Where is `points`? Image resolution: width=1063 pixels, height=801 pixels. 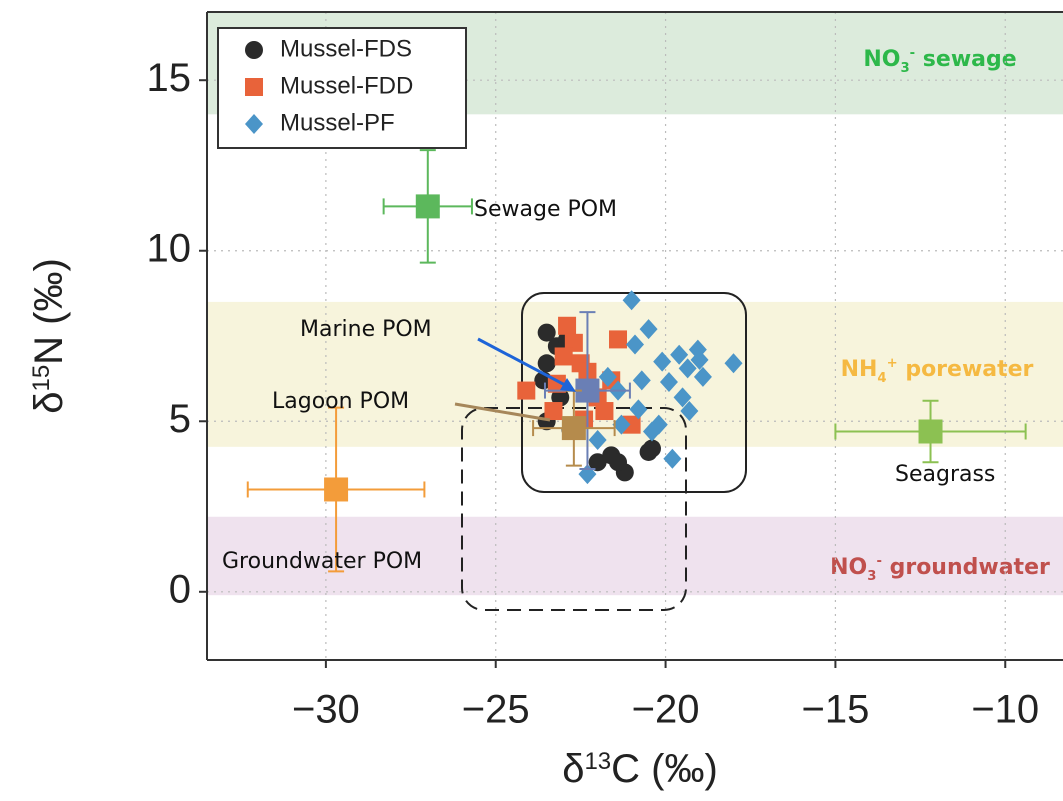 points is located at coordinates (630, 387).